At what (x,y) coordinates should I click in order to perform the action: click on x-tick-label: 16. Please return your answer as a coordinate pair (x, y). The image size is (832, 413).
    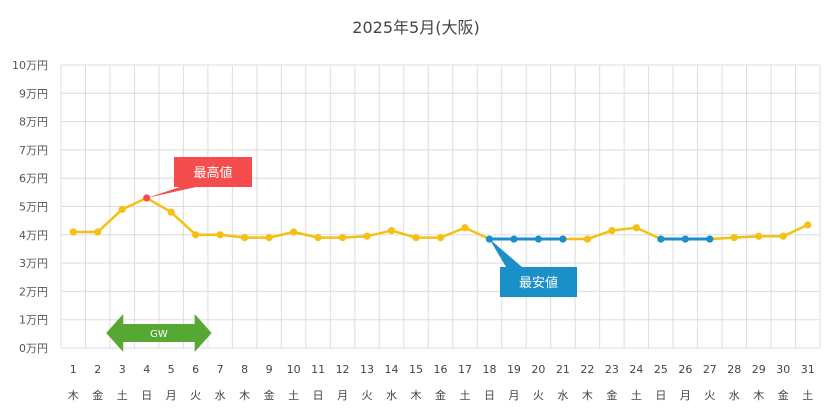
    Looking at the image, I should click on (441, 369).